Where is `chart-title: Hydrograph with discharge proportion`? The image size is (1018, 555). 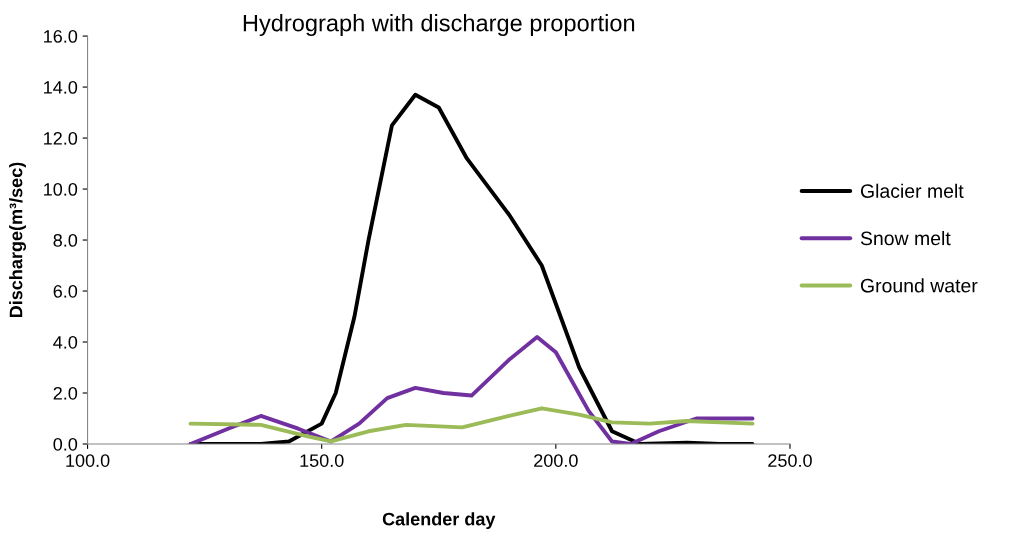 chart-title: Hydrograph with discharge proportion is located at coordinates (439, 25).